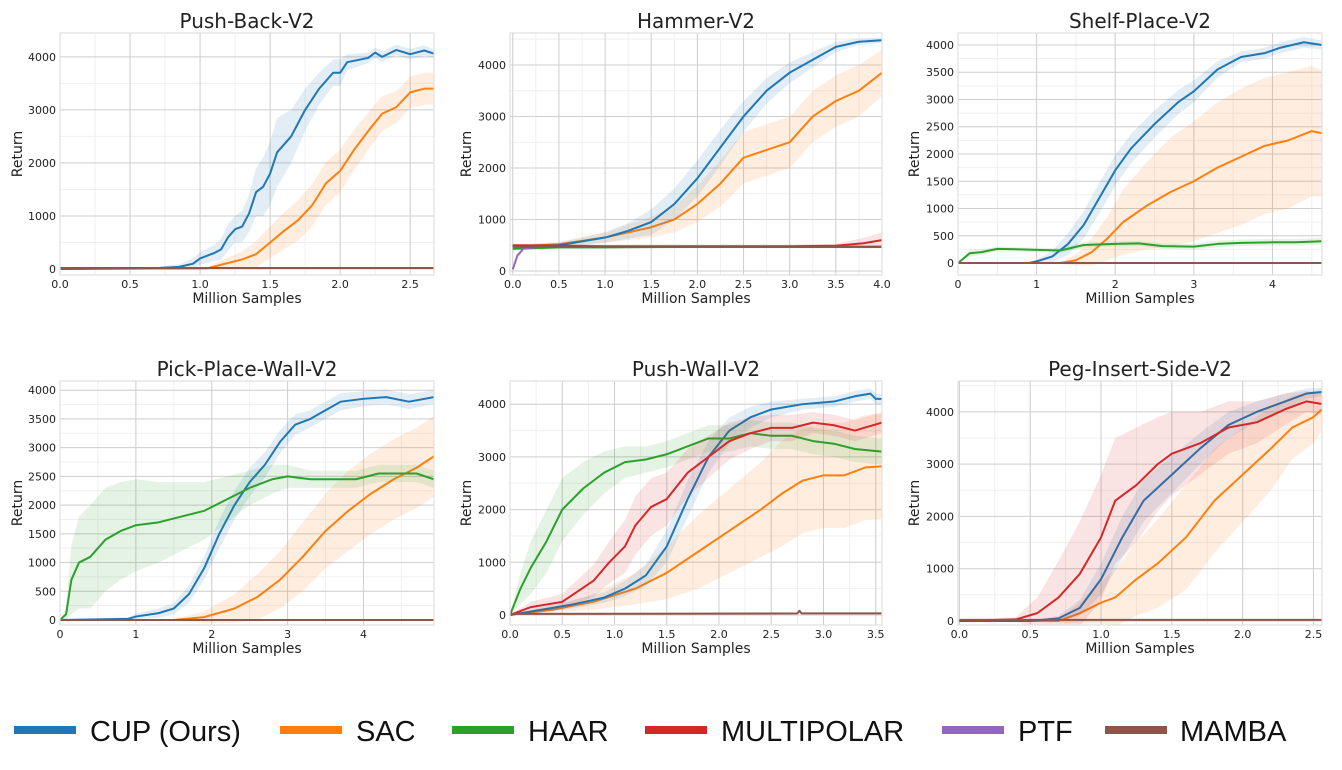  What do you see at coordinates (348, 732) in the screenshot?
I see `legend-item: SAC` at bounding box center [348, 732].